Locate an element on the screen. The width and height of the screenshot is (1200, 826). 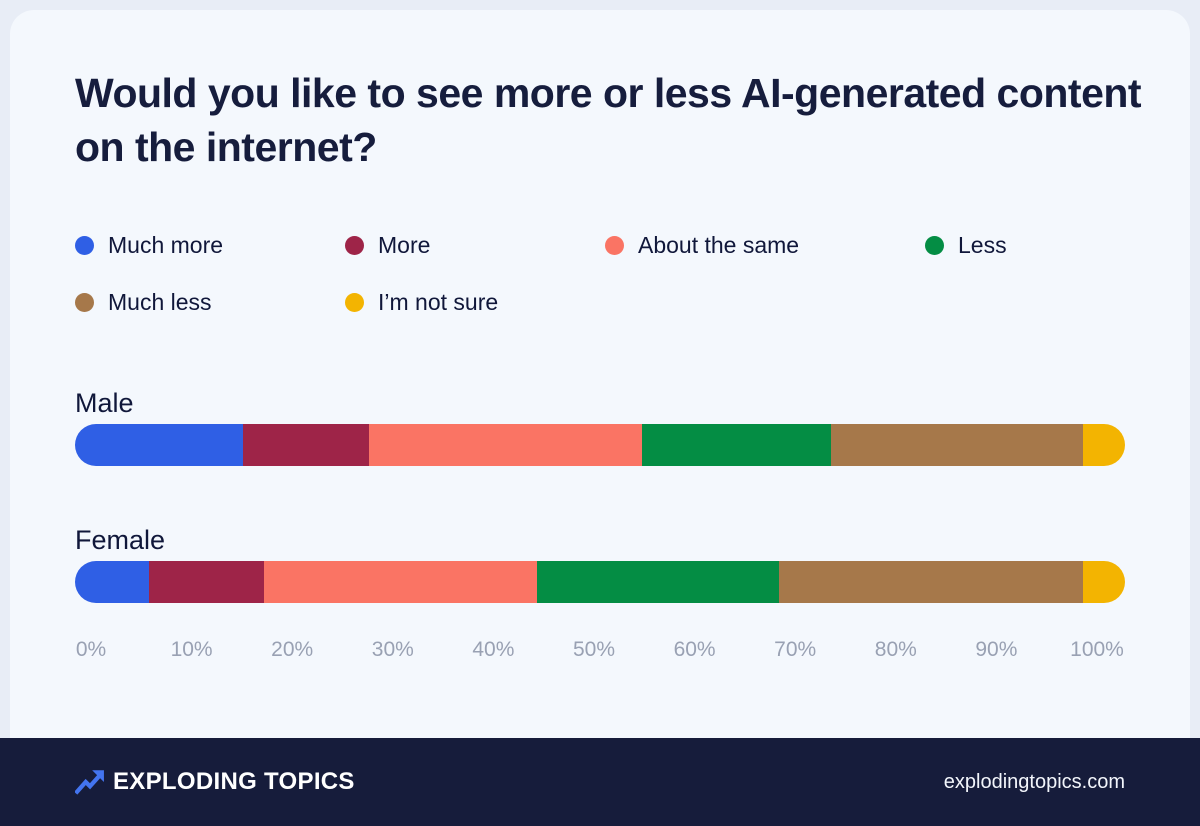
x-axis-tick-3: 30% is located at coordinates (392, 649).